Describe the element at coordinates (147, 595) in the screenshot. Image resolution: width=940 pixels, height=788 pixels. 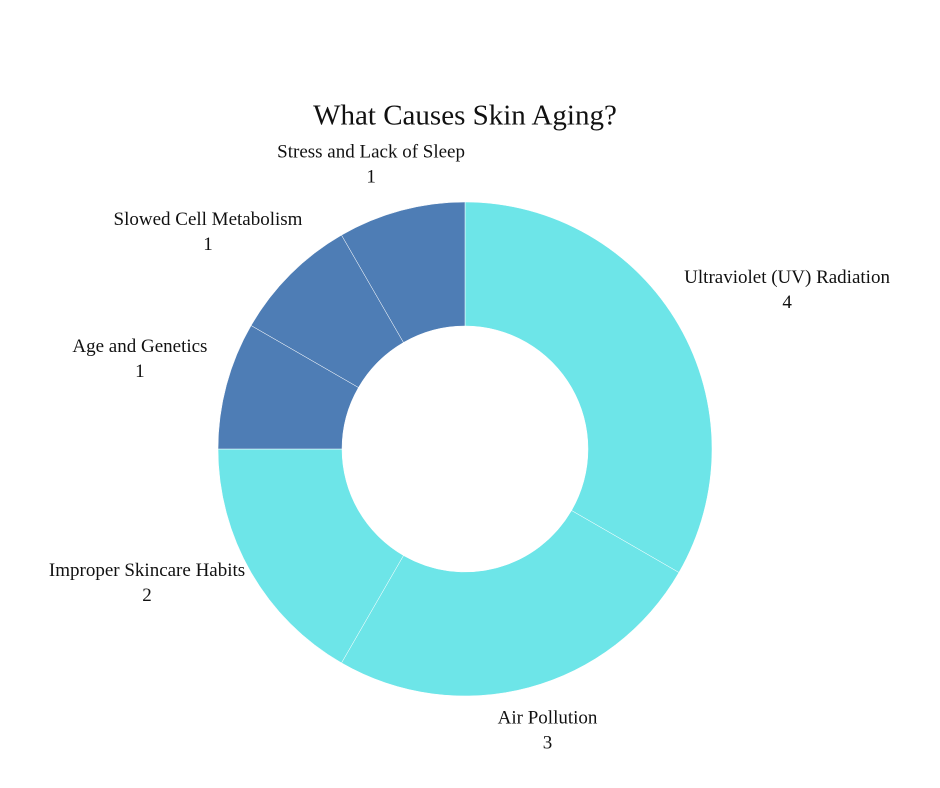
I see `label-value: 2` at that location.